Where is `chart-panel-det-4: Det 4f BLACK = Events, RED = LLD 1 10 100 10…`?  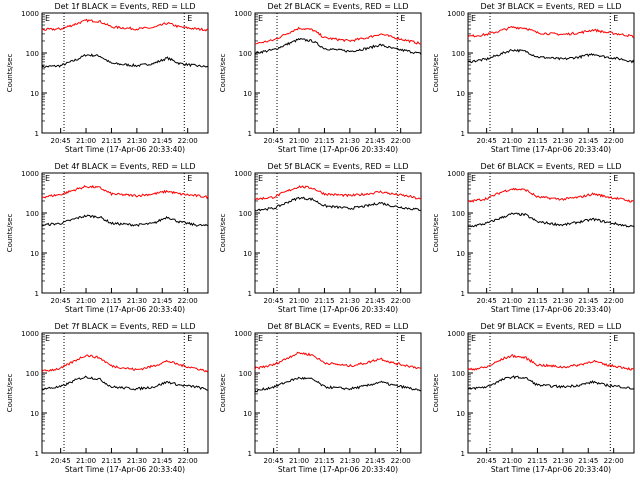 chart-panel-det-4: Det 4f BLACK = Events, RED = LLD 1 10 100 10… is located at coordinates (107, 238).